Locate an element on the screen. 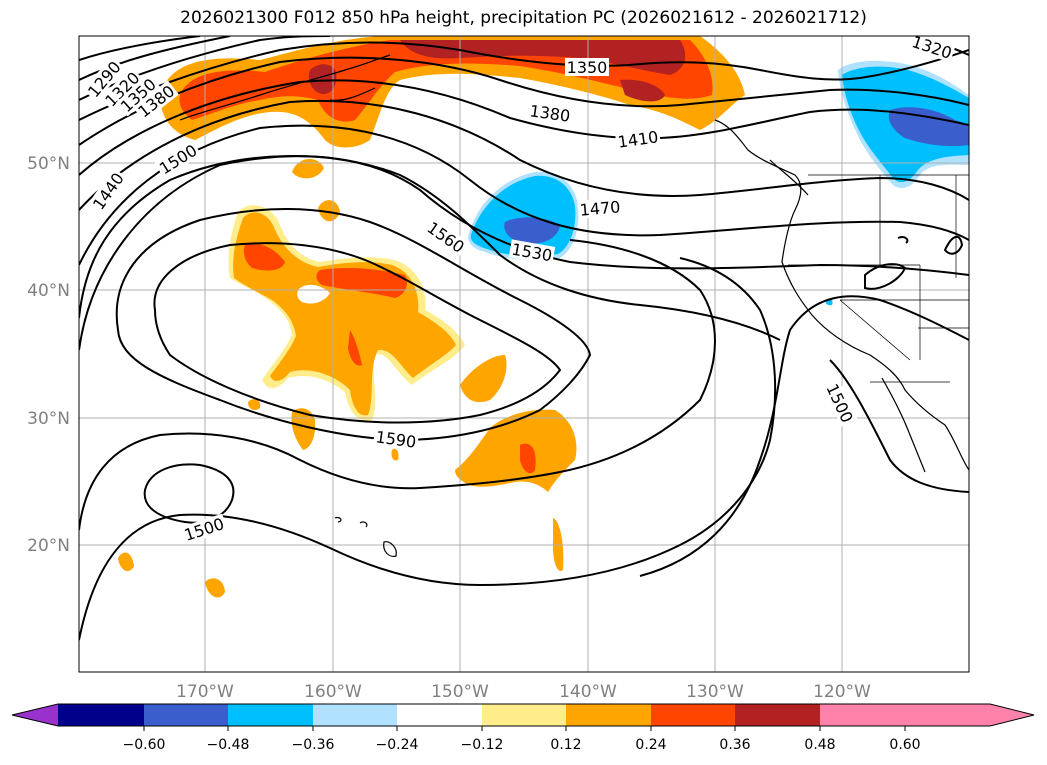  lat-label-20n: 20°N is located at coordinates (48, 546).